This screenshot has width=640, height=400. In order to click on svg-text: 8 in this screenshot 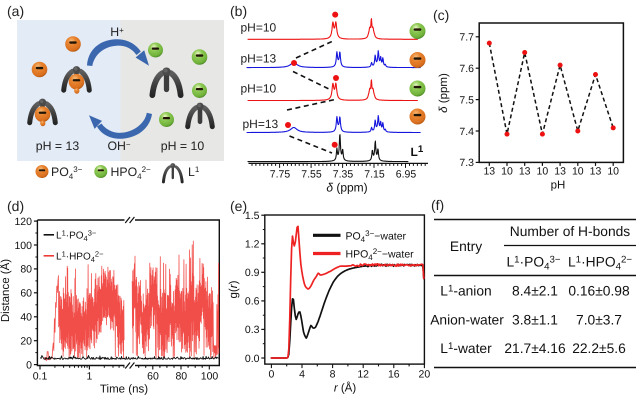, I will do `click(333, 375)`.